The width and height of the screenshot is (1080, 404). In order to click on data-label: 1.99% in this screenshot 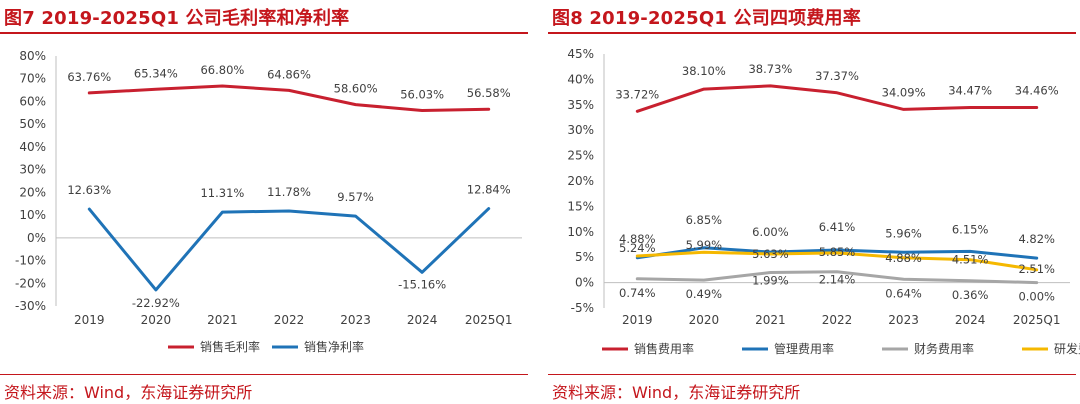, I will do `click(770, 280)`.